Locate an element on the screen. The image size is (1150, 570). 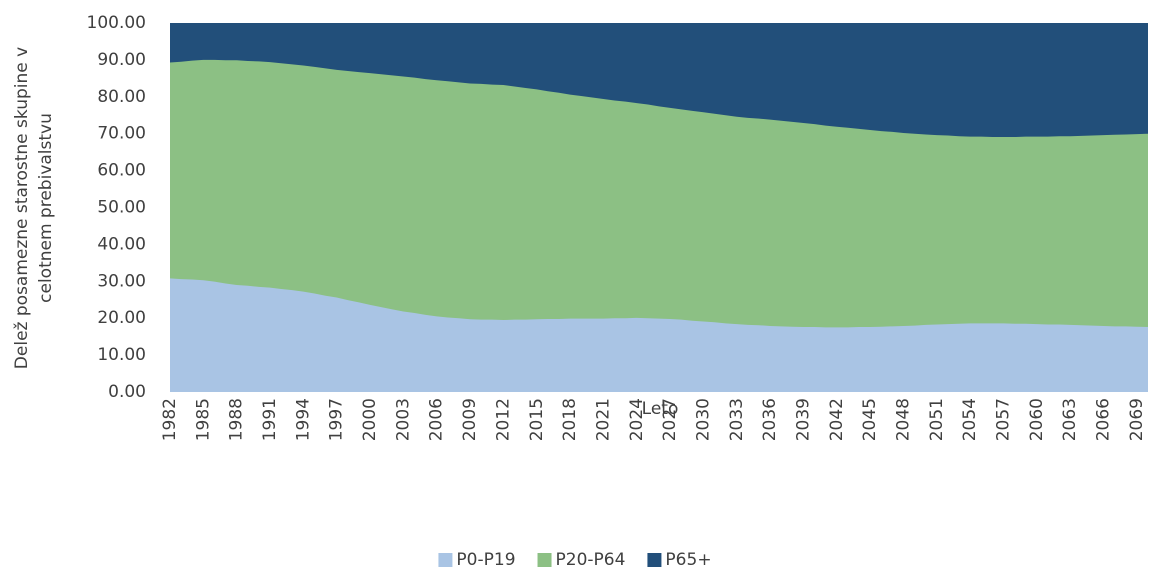
y-tick-label: 10.00 is located at coordinates (121, 355).